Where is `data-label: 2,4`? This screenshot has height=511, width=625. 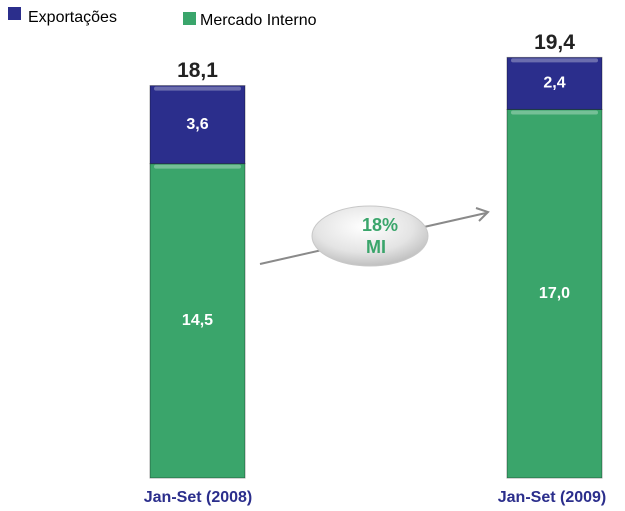
data-label: 2,4 is located at coordinates (554, 83).